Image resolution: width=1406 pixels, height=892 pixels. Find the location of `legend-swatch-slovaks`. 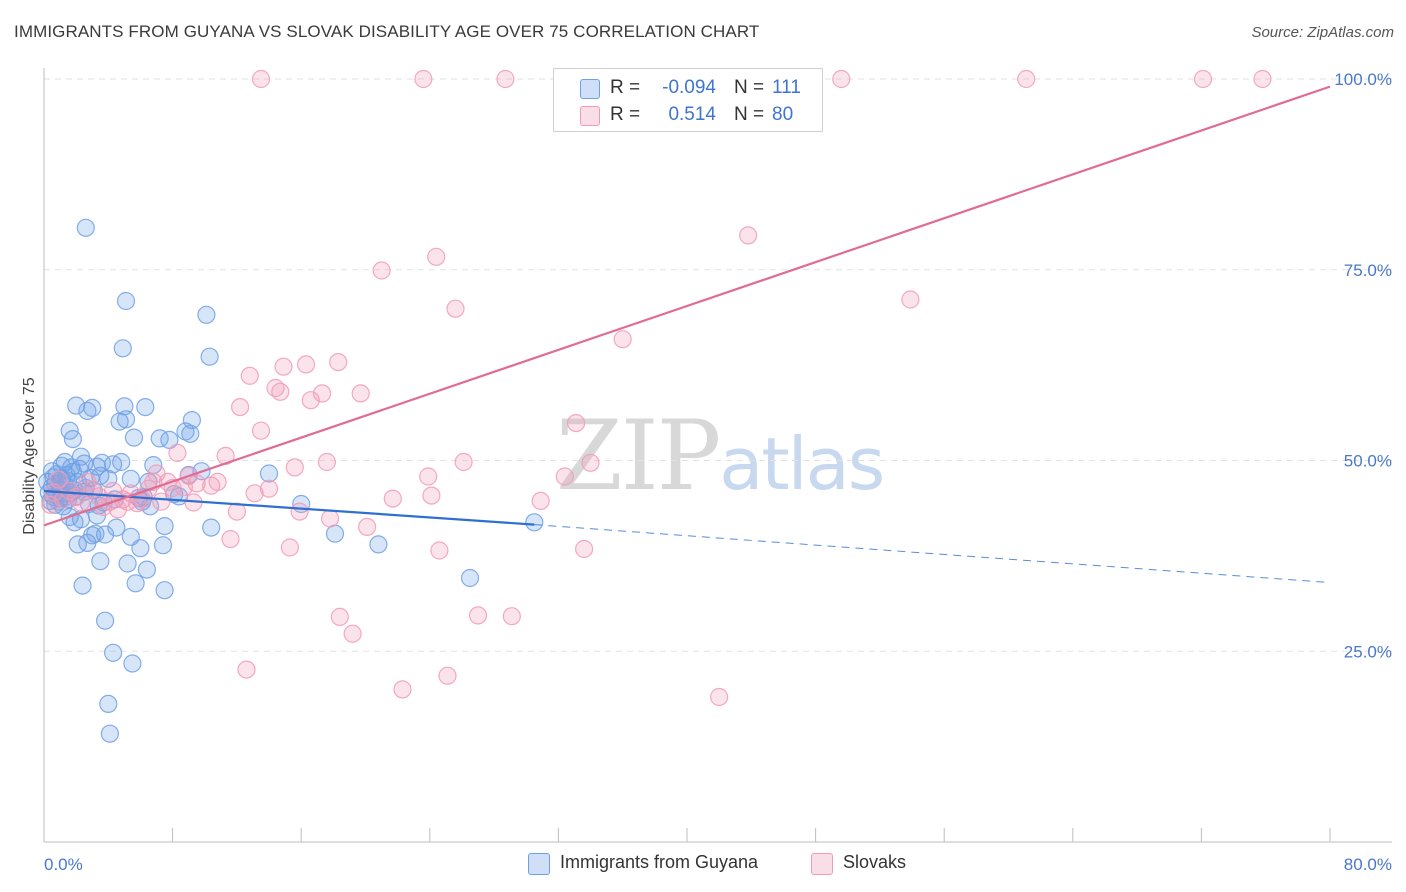

legend-swatch-slovaks is located at coordinates (590, 116).